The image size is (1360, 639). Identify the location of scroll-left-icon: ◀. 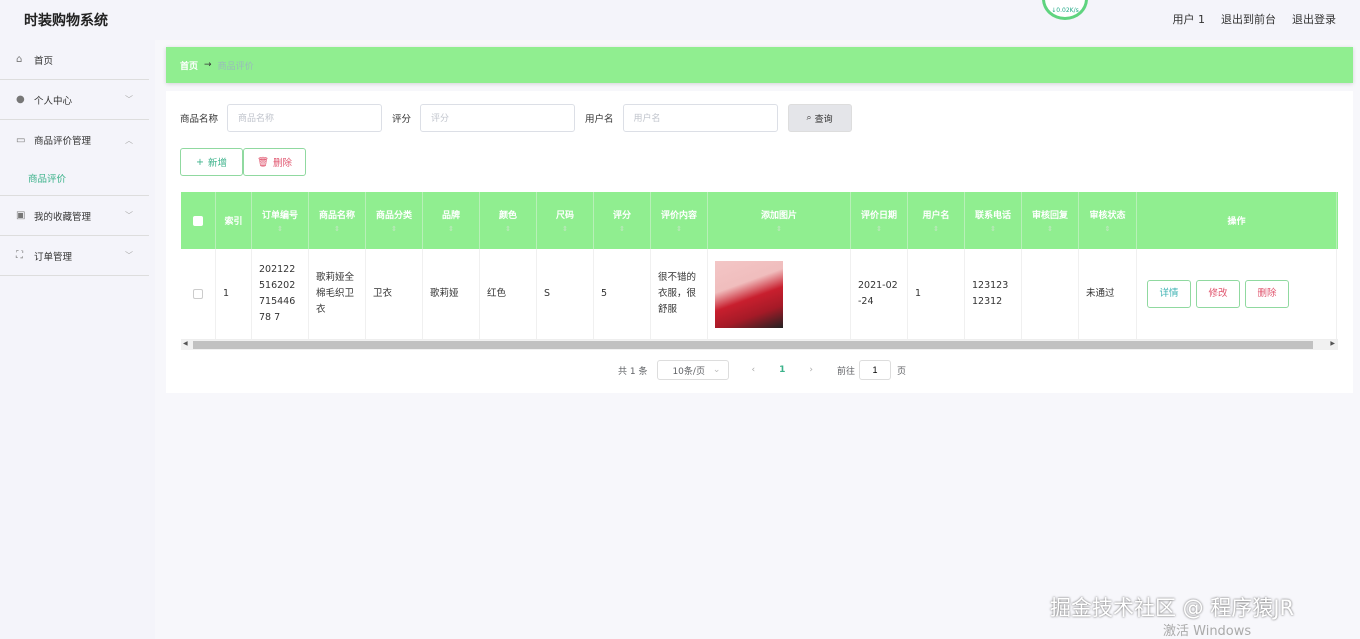
(185, 343).